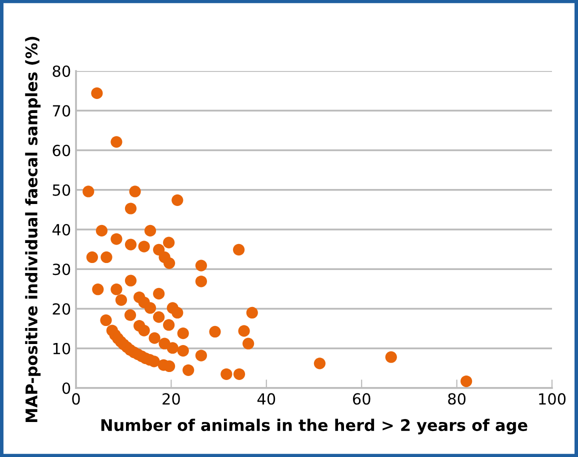 The image size is (578, 457). What do you see at coordinates (61, 150) in the screenshot?
I see `y-tick-label: 60` at bounding box center [61, 150].